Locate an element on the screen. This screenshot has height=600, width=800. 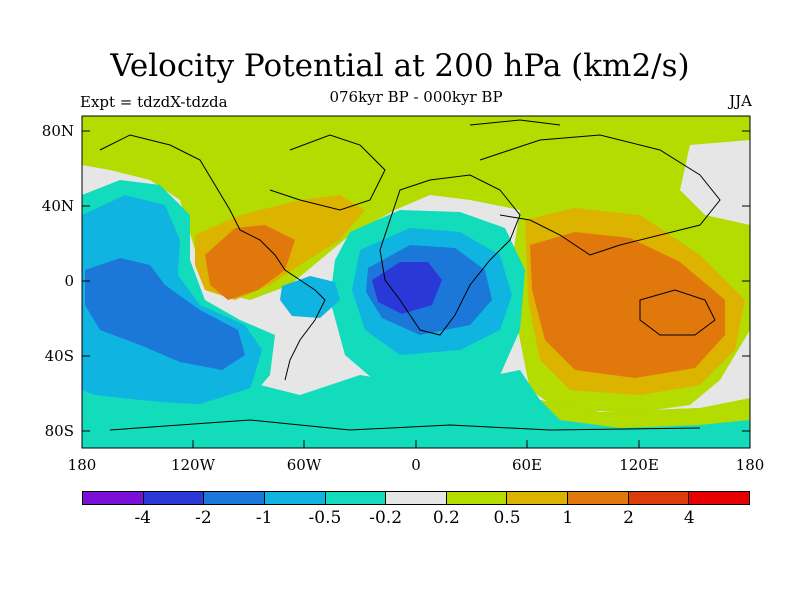
lat-label-40s: 40S is located at coordinates (59, 356).